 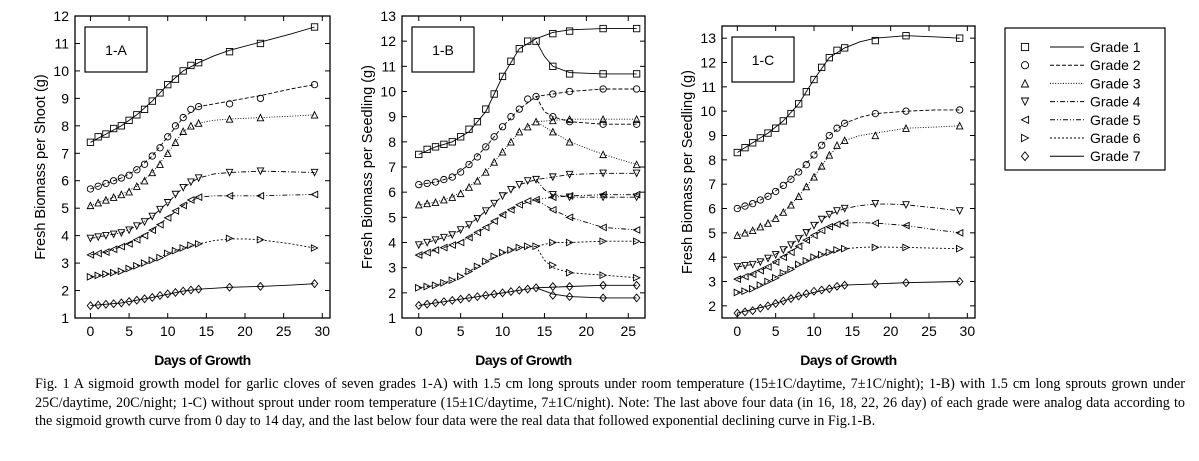 I want to click on y-tick-label: 8, so click(x=712, y=160).